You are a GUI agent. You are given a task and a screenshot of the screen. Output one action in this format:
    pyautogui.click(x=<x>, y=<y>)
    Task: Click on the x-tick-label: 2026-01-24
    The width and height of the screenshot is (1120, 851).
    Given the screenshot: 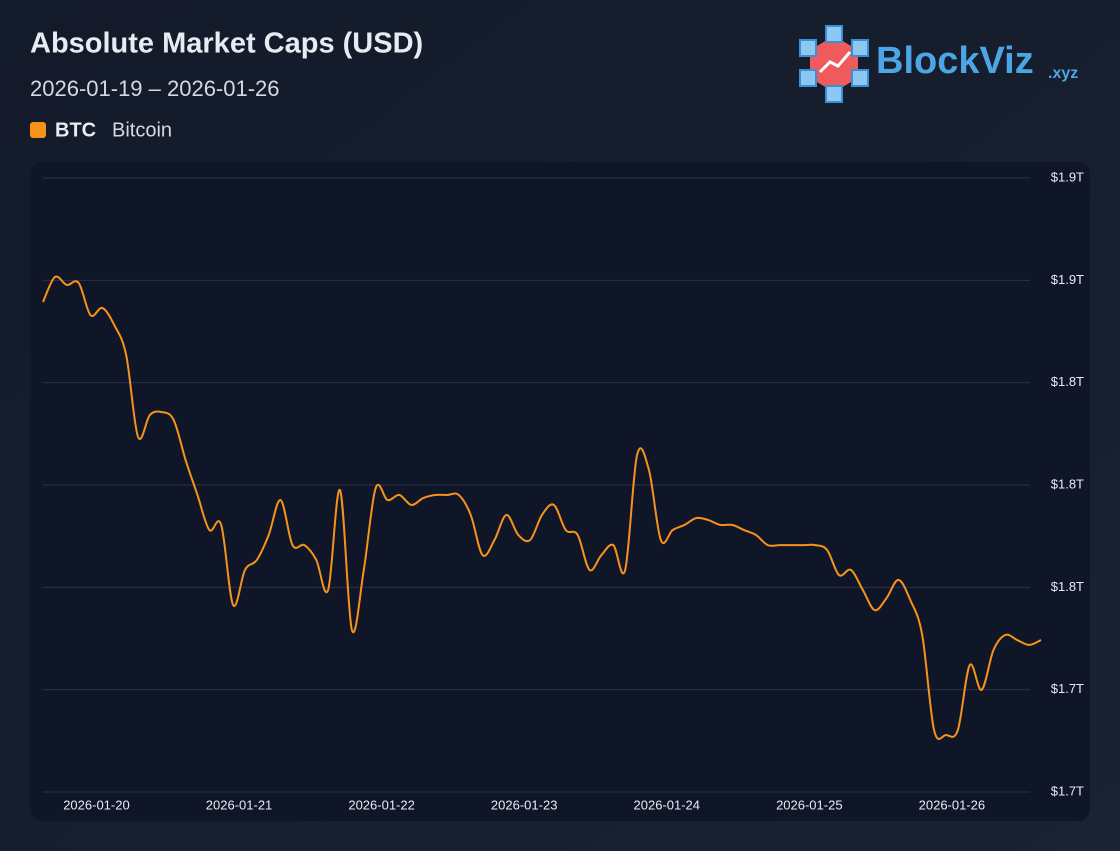 What is the action you would take?
    pyautogui.click(x=667, y=804)
    